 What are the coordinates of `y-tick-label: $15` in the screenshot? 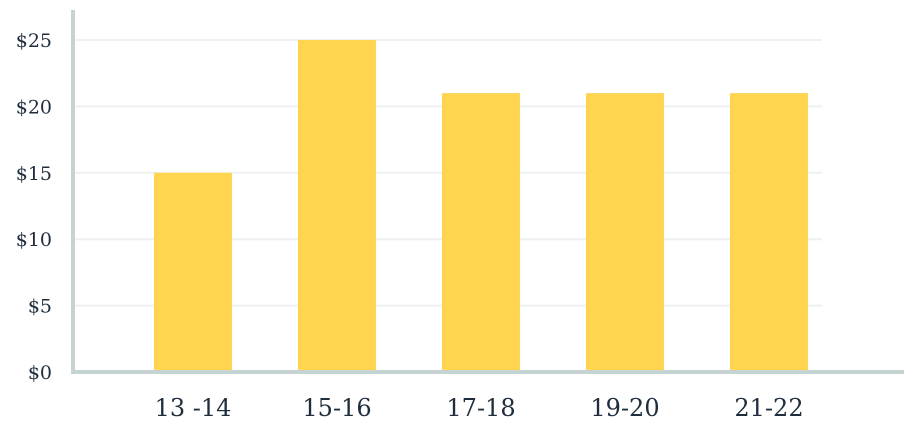 It's located at (34, 174).